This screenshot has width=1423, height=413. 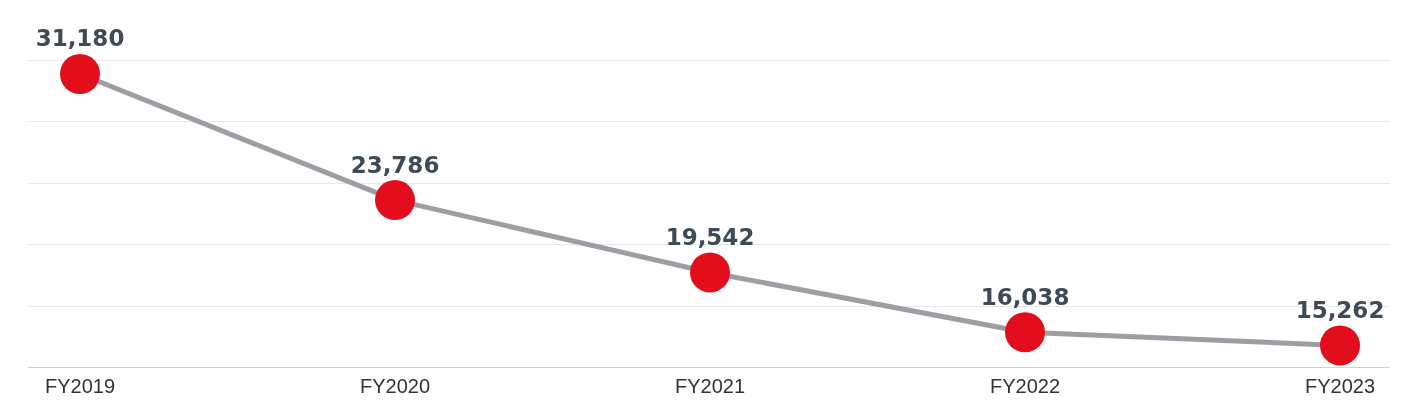 I want to click on data-label: 16,038, so click(x=1025, y=296).